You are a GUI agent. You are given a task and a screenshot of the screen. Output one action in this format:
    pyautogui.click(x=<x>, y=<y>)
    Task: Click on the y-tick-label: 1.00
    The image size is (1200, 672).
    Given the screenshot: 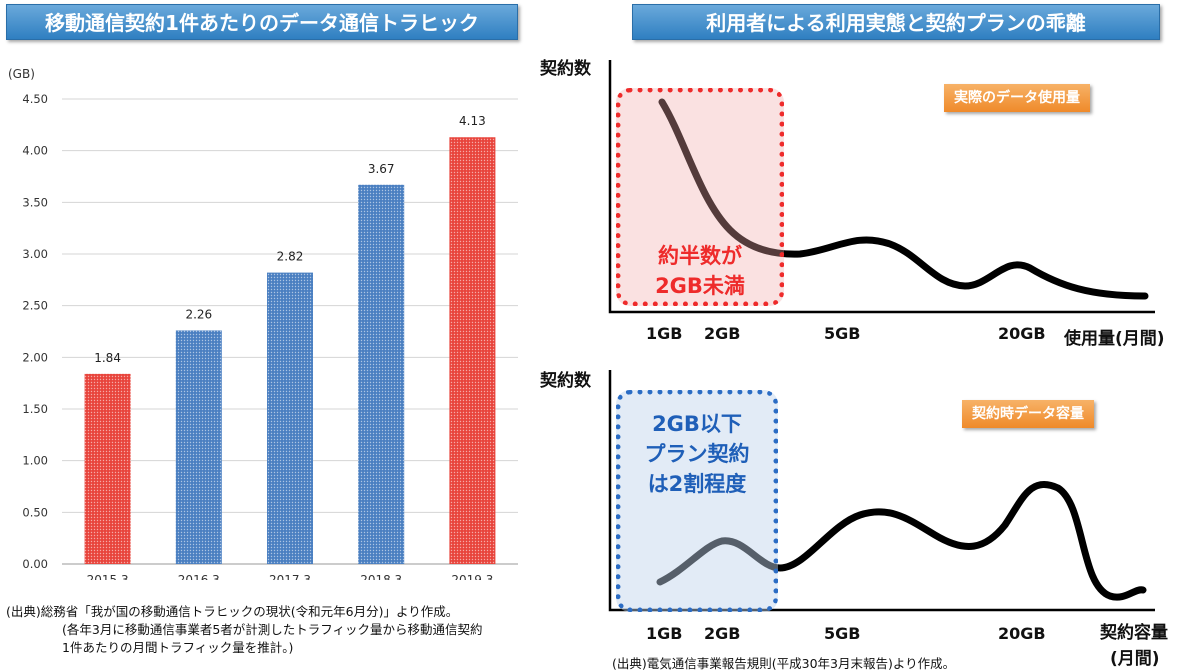 What is the action you would take?
    pyautogui.click(x=35, y=461)
    